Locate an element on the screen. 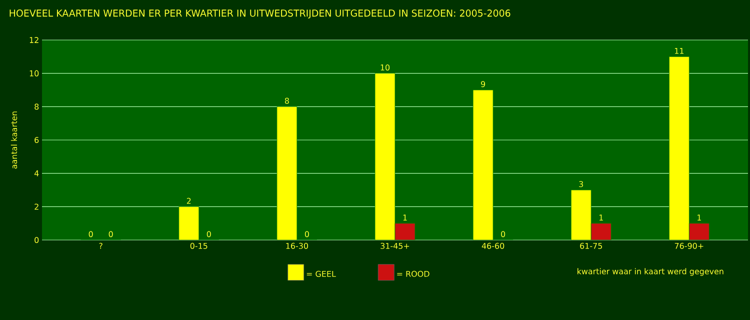 The width and height of the screenshot is (750, 320). chart-title: HOEVEEL KAARTEN WERDEN ER PER KWARTIER IN UITWEDSTRIJDEN UITGEDEELD IN SEIZOEN: 2005-2006 is located at coordinates (260, 14).